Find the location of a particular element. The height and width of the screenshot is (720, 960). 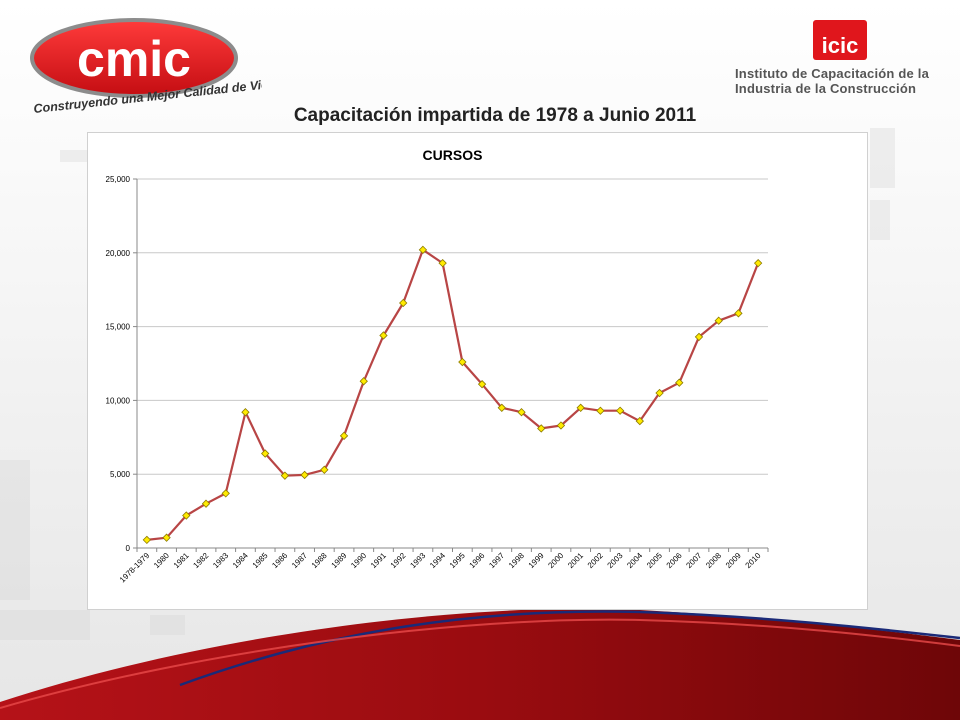

x-tick-label: 1991 is located at coordinates (378, 560).